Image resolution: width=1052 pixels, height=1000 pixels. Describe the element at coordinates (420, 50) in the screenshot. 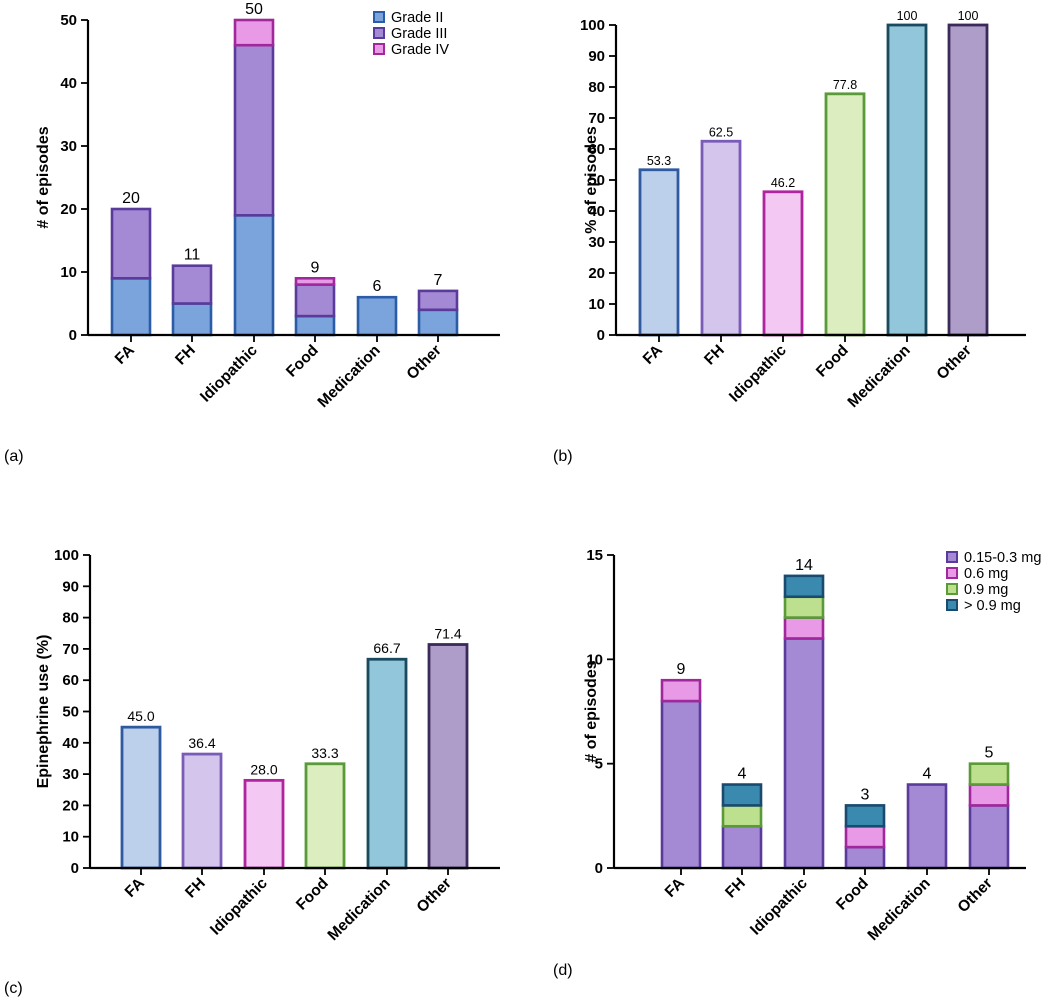

I see `legend-label-grade-iv: Grade IV` at that location.